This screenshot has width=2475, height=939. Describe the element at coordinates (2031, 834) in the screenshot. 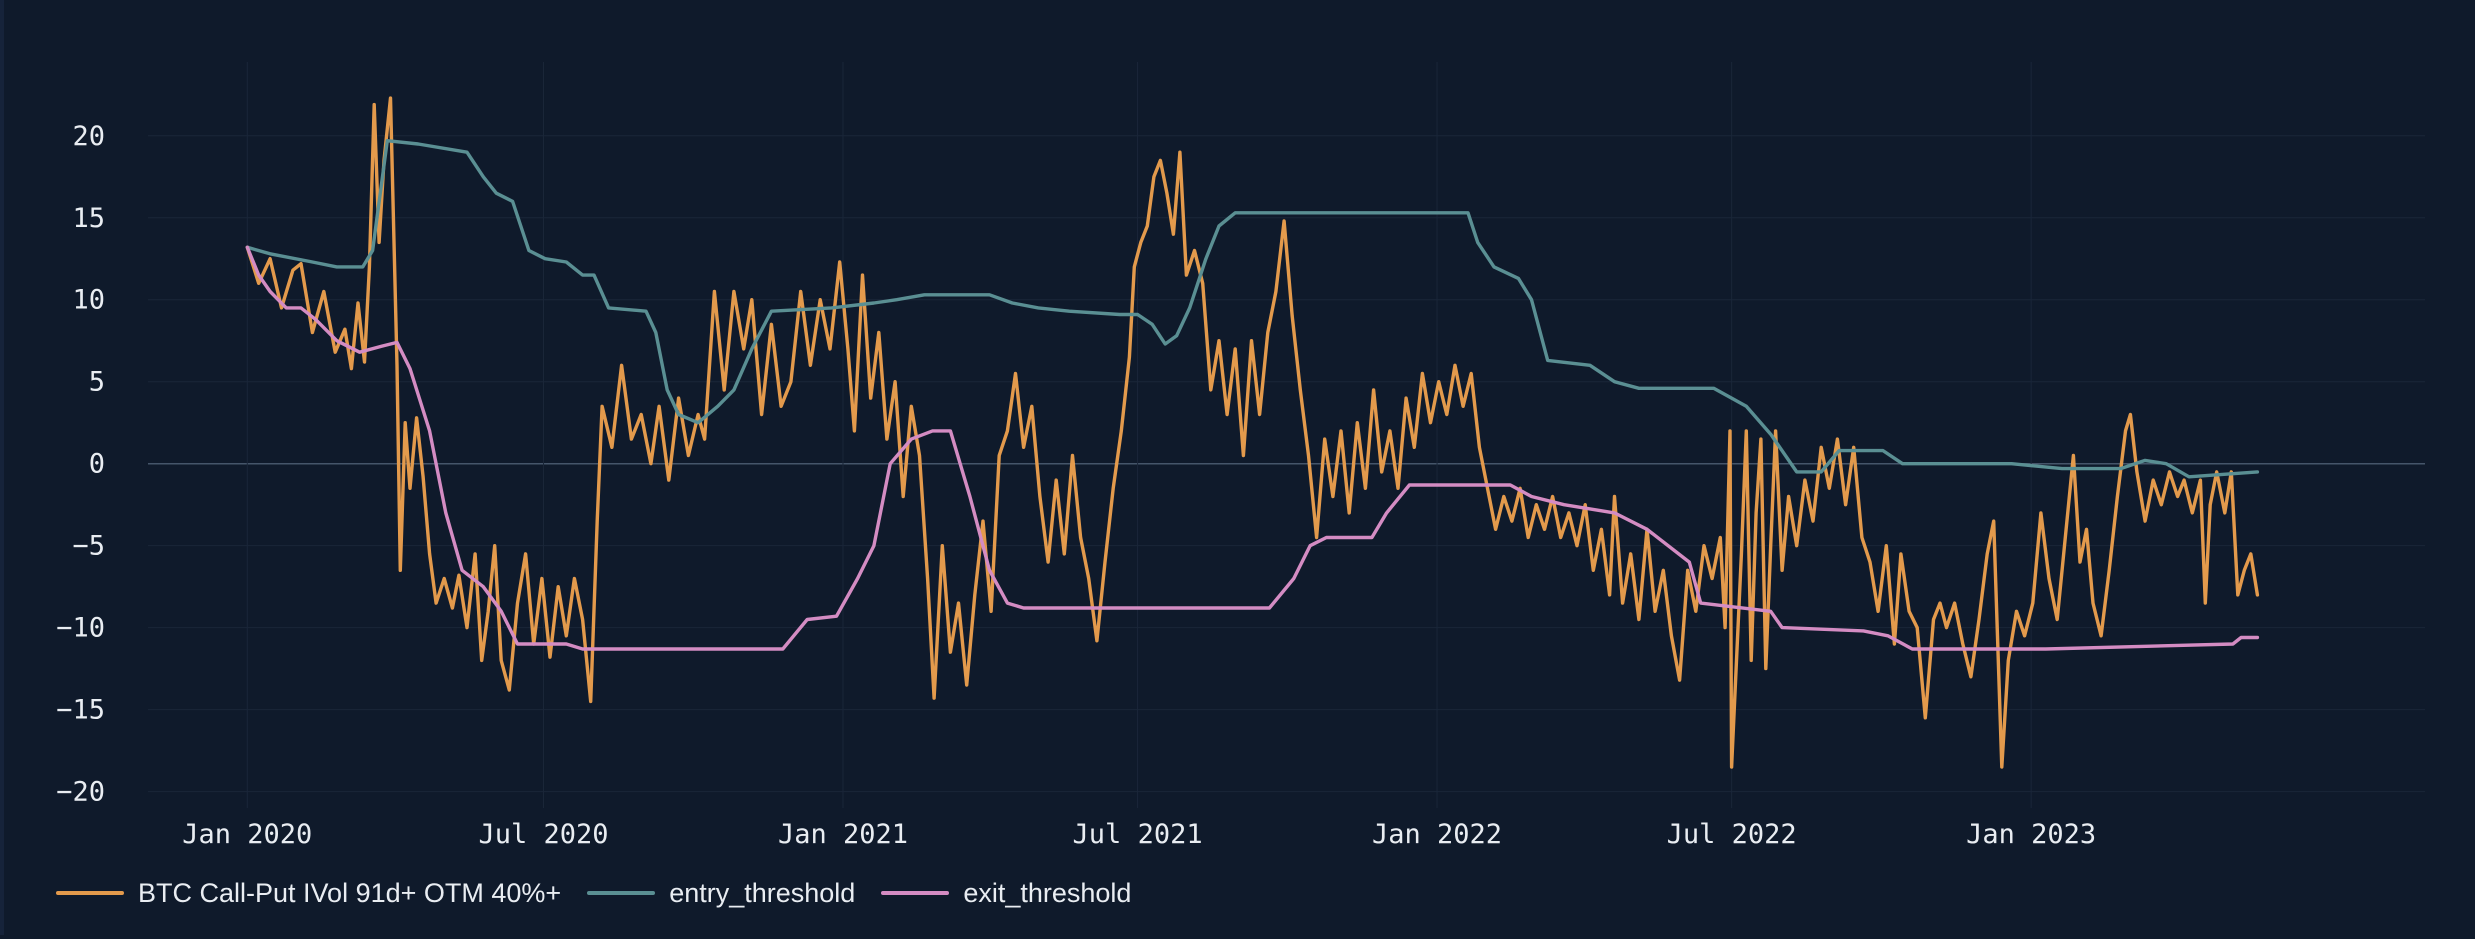

I see `x-tick-label: Jan 2023` at that location.